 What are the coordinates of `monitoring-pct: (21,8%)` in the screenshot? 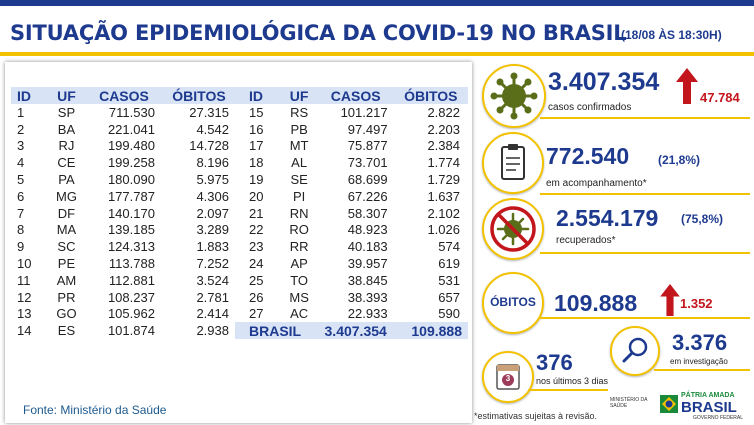 It's located at (679, 160).